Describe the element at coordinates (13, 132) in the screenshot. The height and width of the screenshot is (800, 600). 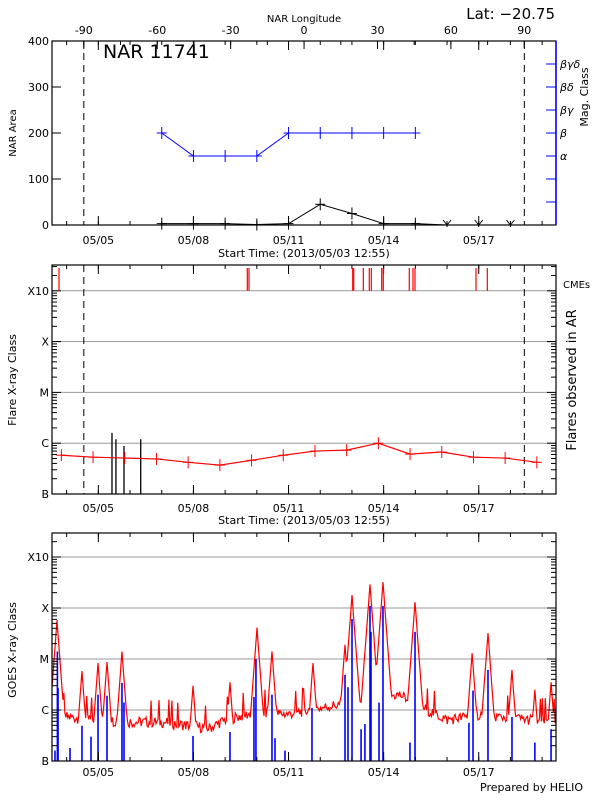
I see `area-axis-label: NAR Area` at that location.